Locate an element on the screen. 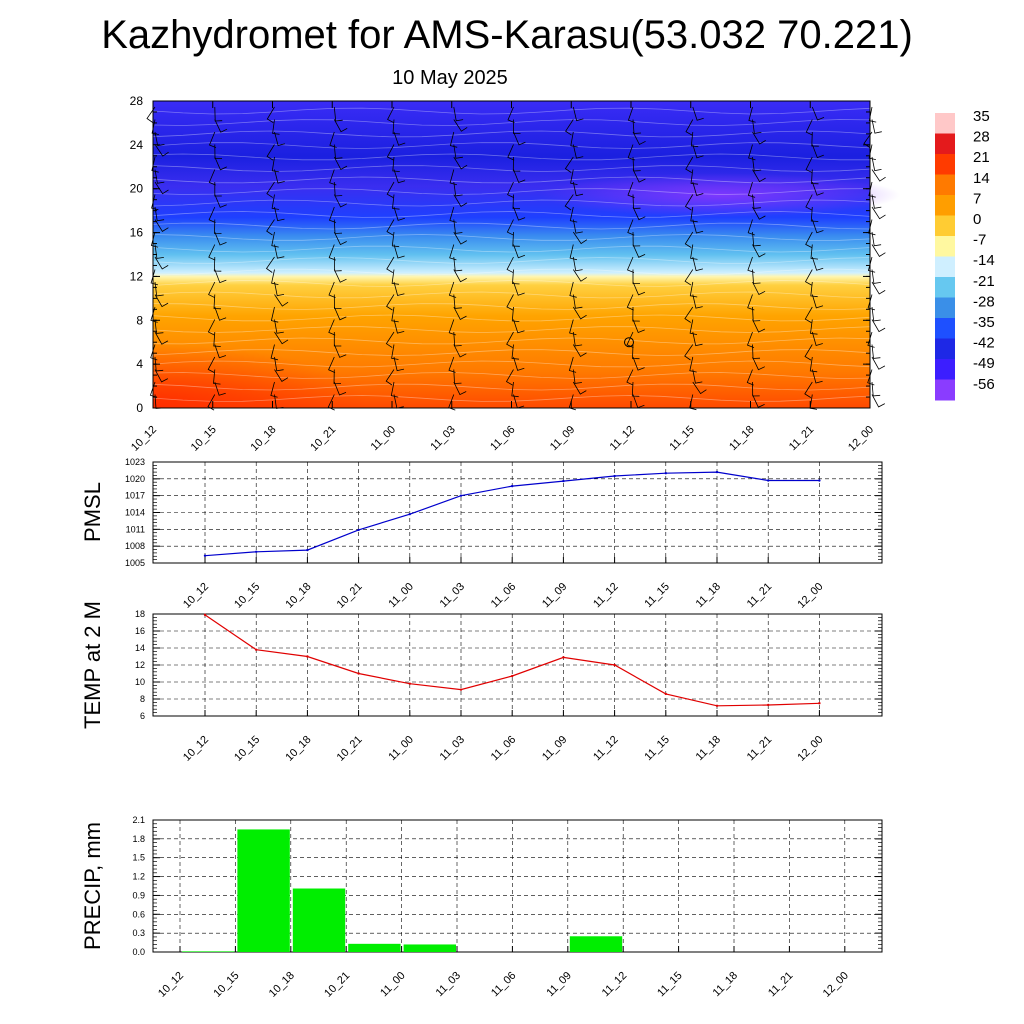  precip-y-tick-label: 0.9 is located at coordinates (138, 895).